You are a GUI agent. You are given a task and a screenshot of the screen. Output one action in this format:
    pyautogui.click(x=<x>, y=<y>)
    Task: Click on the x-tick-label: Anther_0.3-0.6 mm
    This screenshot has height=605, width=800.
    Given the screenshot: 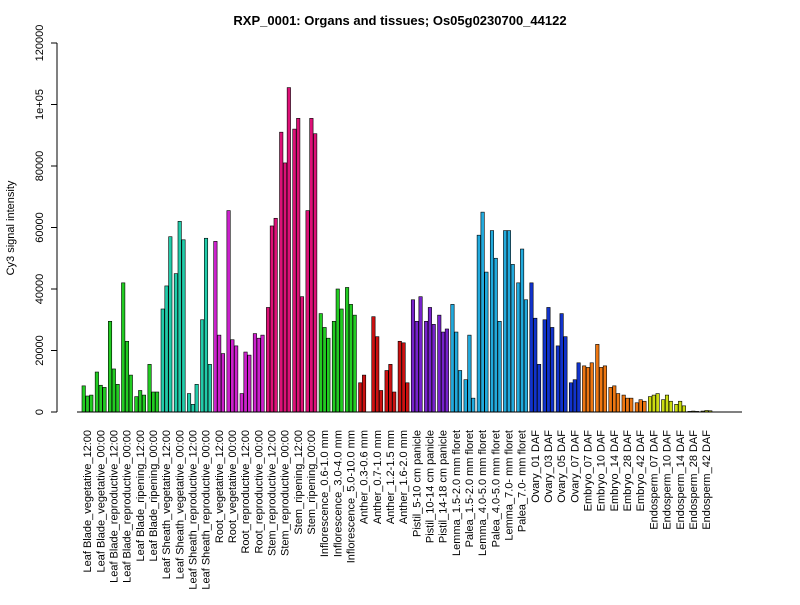 What is the action you would take?
    pyautogui.click(x=365, y=477)
    